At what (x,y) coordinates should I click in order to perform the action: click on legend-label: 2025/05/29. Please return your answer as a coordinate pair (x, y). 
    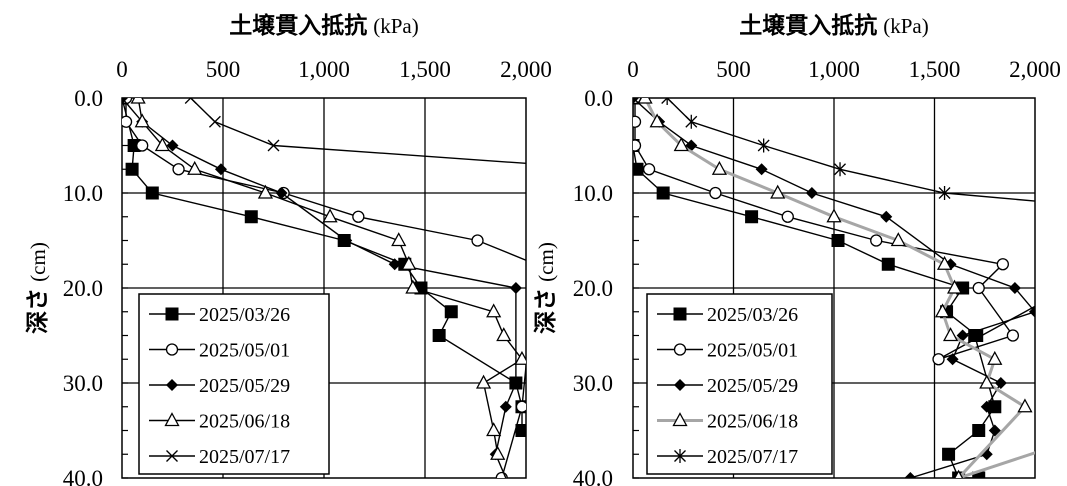
    Looking at the image, I should click on (244, 386).